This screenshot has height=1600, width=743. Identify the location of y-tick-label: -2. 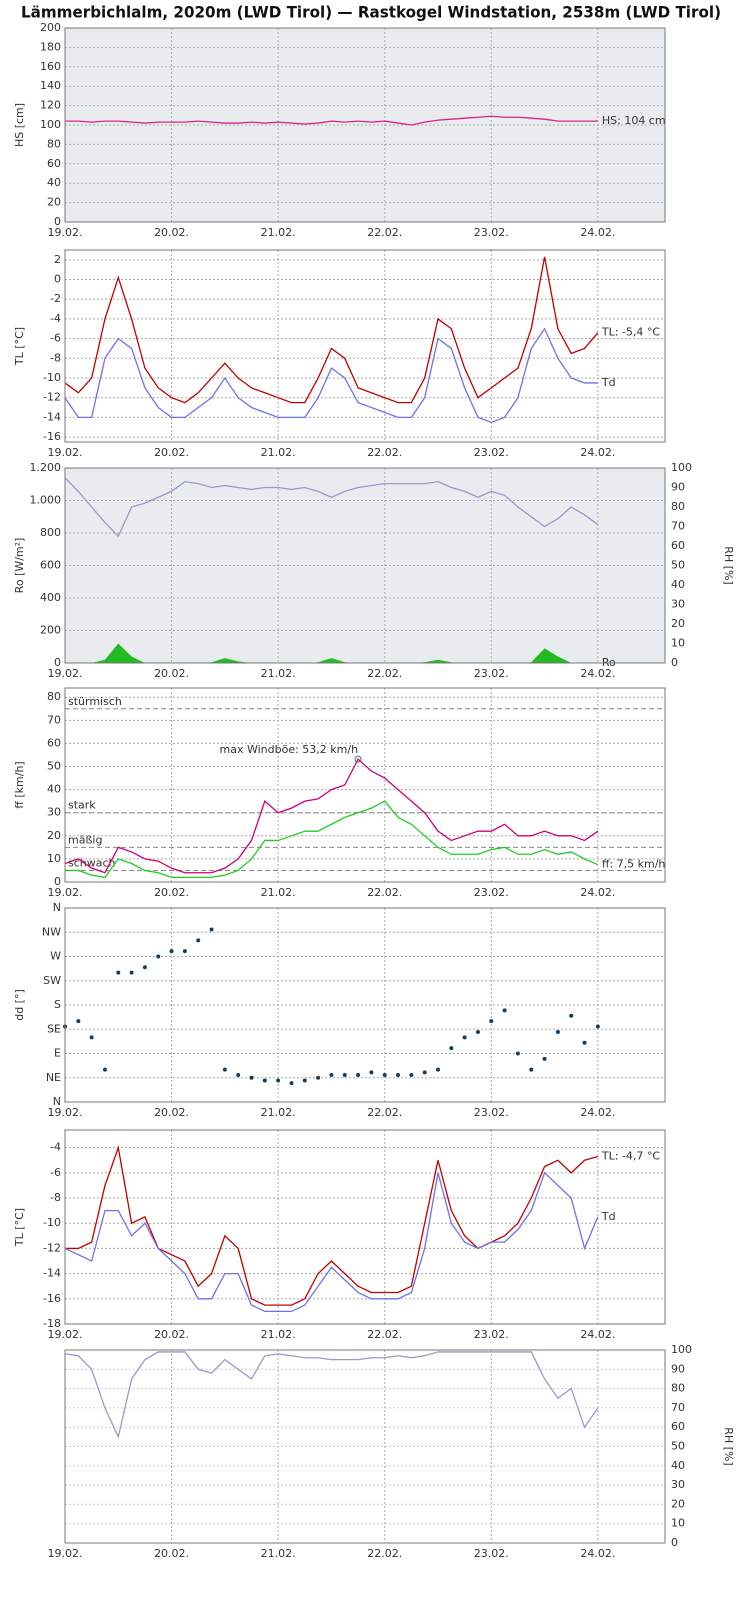
(55, 298).